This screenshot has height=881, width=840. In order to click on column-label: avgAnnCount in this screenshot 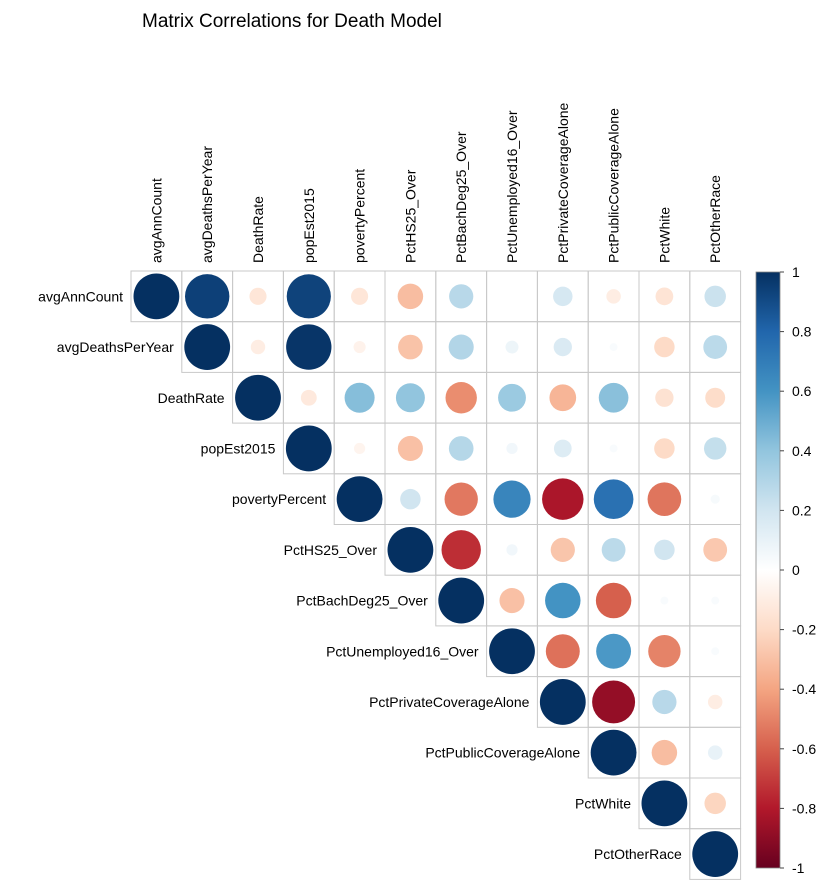, I will do `click(156, 220)`.